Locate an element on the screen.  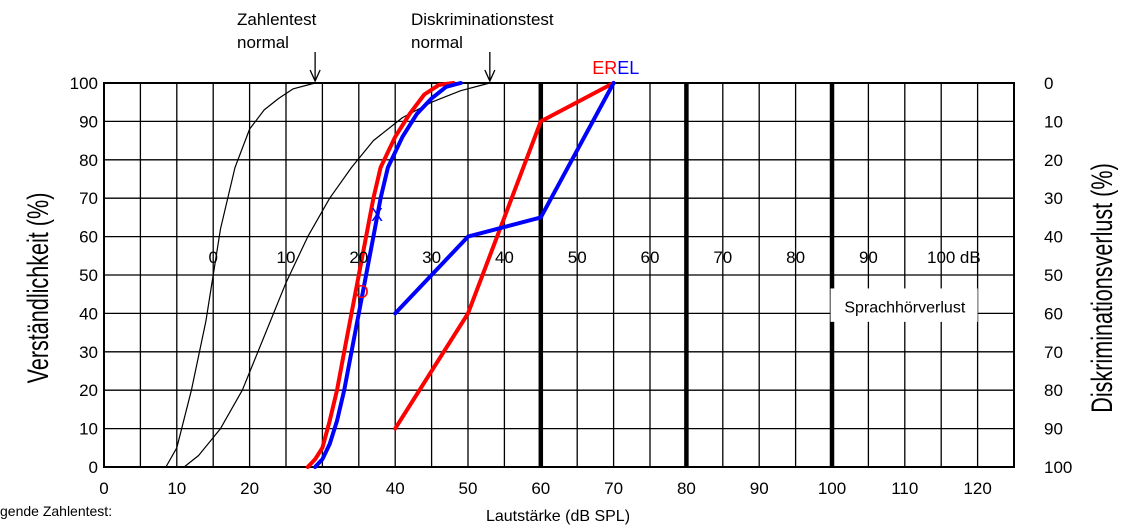
x-tick-label: 80 is located at coordinates (686, 488).